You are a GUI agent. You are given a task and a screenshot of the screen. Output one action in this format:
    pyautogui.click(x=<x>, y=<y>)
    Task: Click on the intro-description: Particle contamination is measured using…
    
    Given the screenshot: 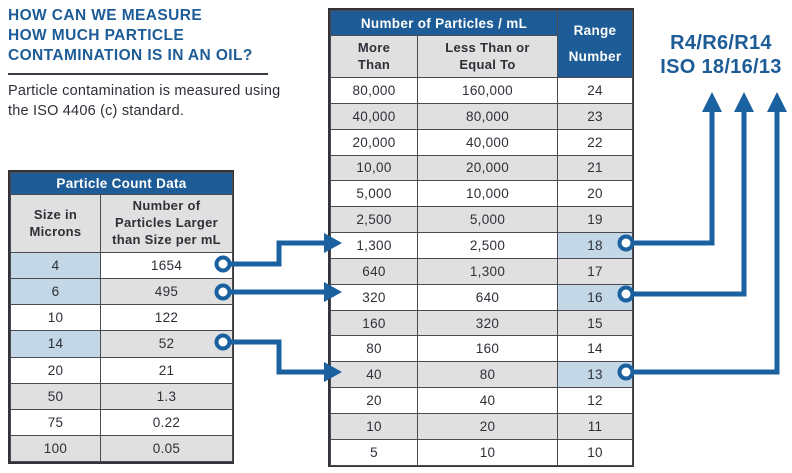 What is the action you would take?
    pyautogui.click(x=144, y=101)
    